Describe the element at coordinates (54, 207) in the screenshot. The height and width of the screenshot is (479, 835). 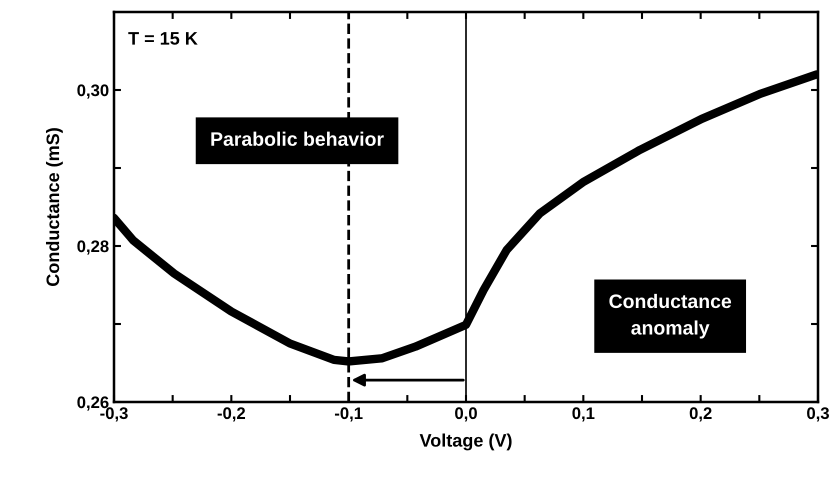
I see `y-axis-title: Conductance (mS)` at that location.